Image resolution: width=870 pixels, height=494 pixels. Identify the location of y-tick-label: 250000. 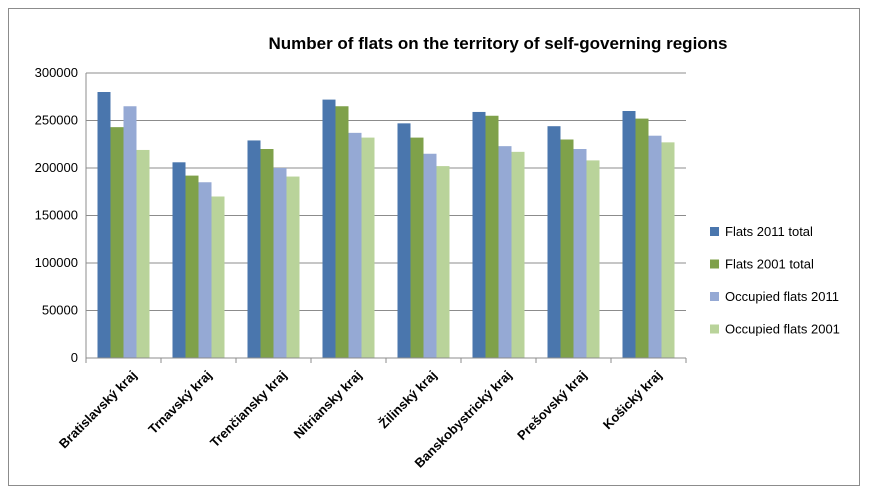
(56, 120).